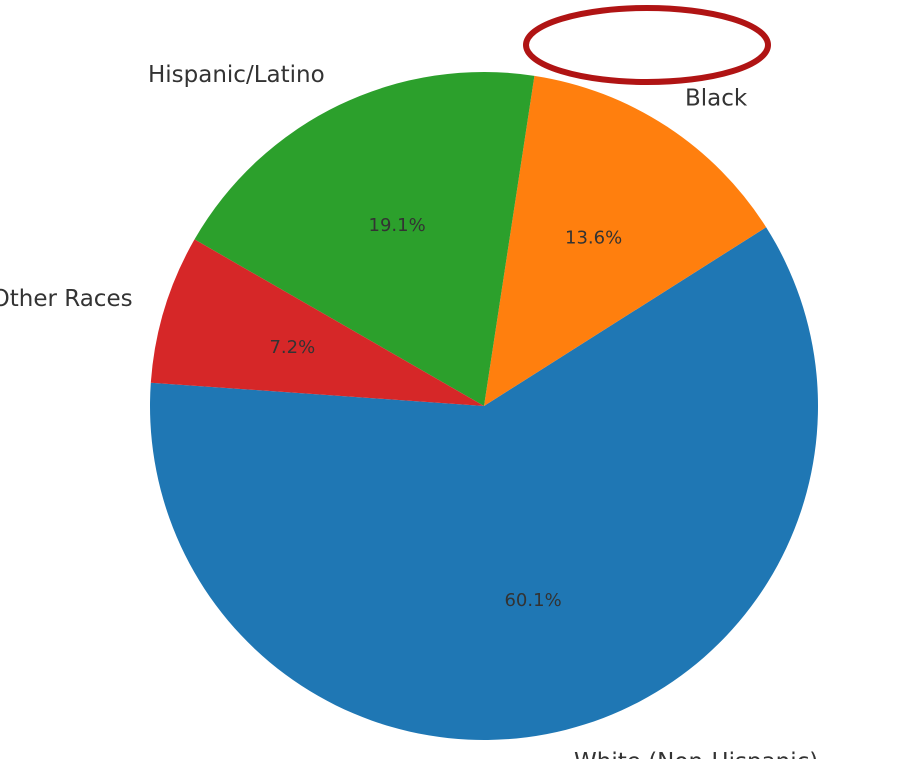 This screenshot has width=897, height=759. I want to click on pie-slice-black, so click(625, 240).